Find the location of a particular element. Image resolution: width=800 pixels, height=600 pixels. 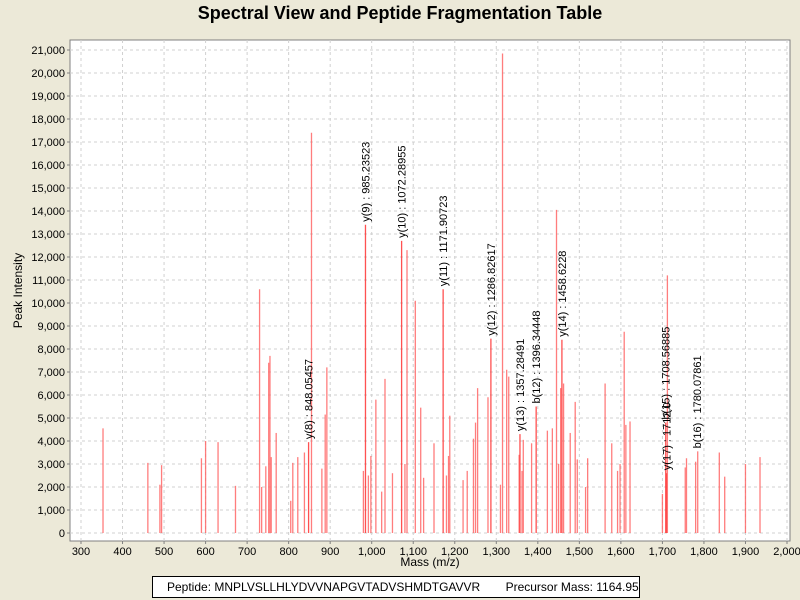

y-tick-label: 12,000 is located at coordinates (48, 258).